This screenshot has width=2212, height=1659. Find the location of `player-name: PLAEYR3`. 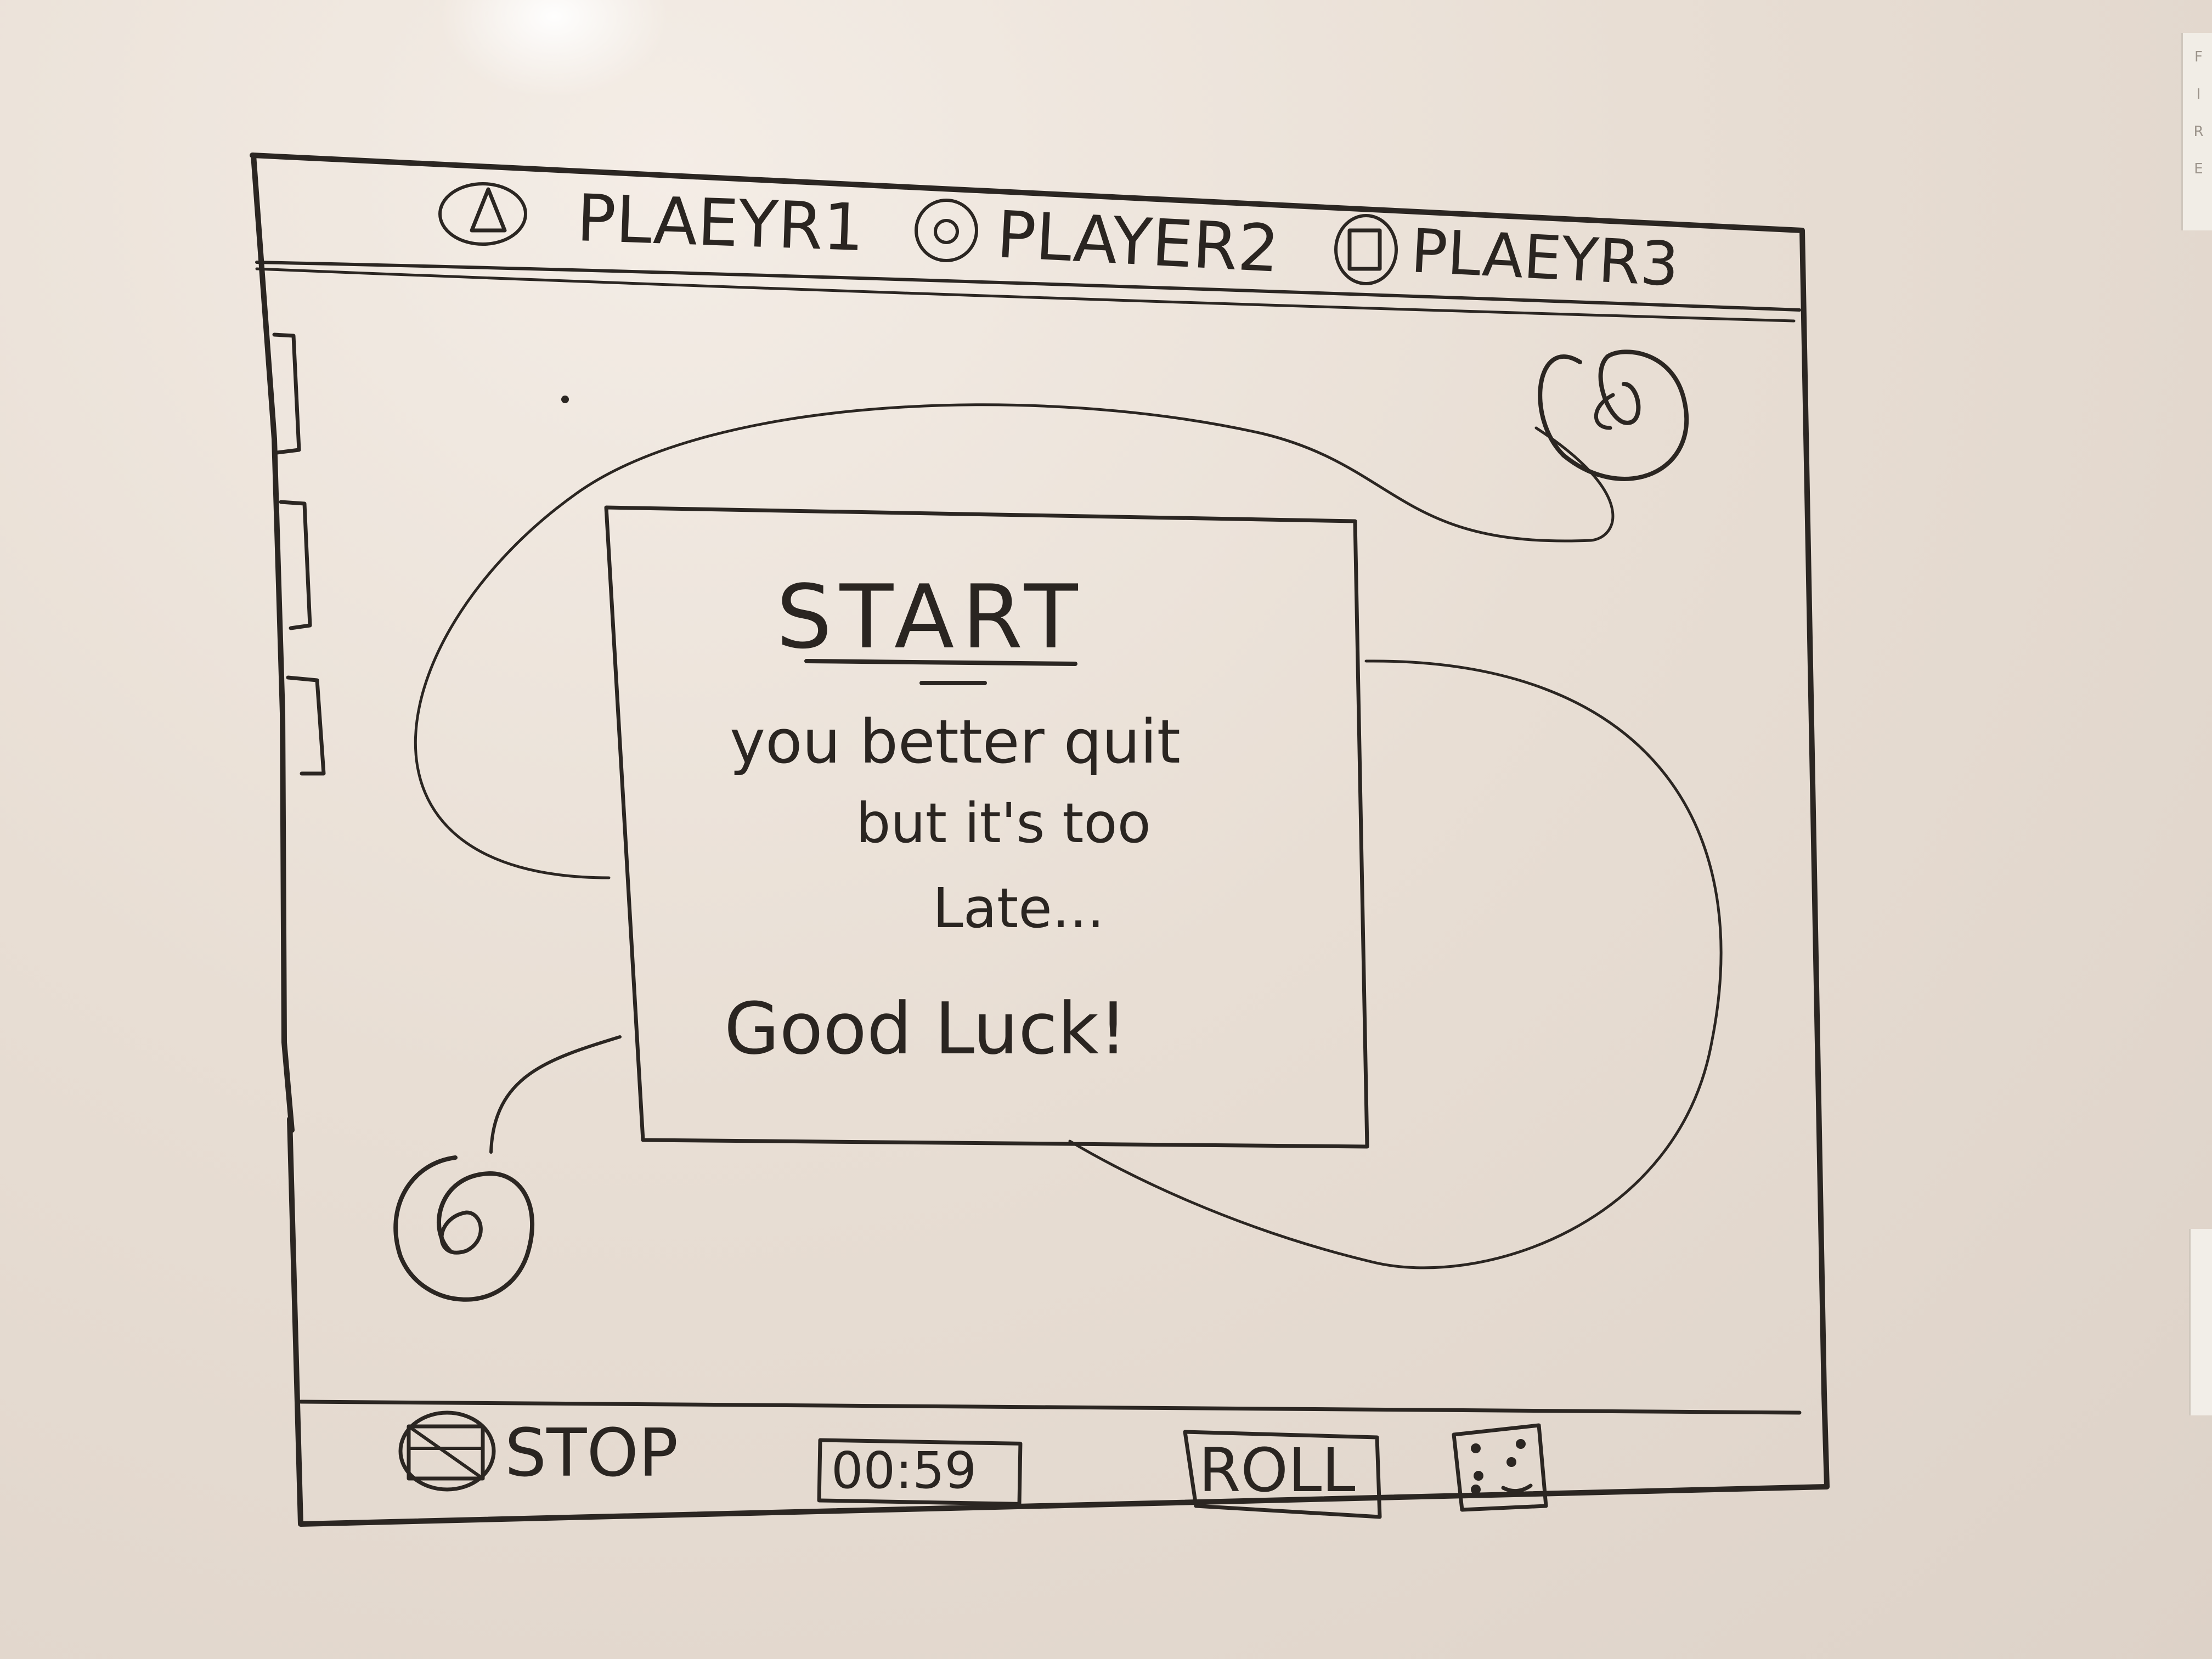

player-name: PLAEYR3 is located at coordinates (1545, 258).